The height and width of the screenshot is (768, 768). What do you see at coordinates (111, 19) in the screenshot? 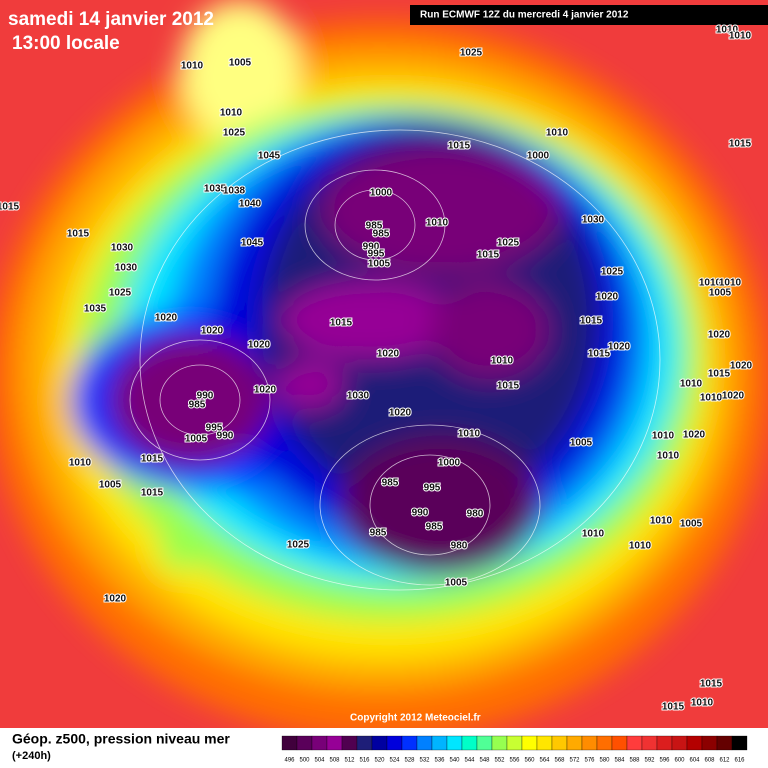
I see `date-title: samedi 14 janvier 2012` at bounding box center [111, 19].